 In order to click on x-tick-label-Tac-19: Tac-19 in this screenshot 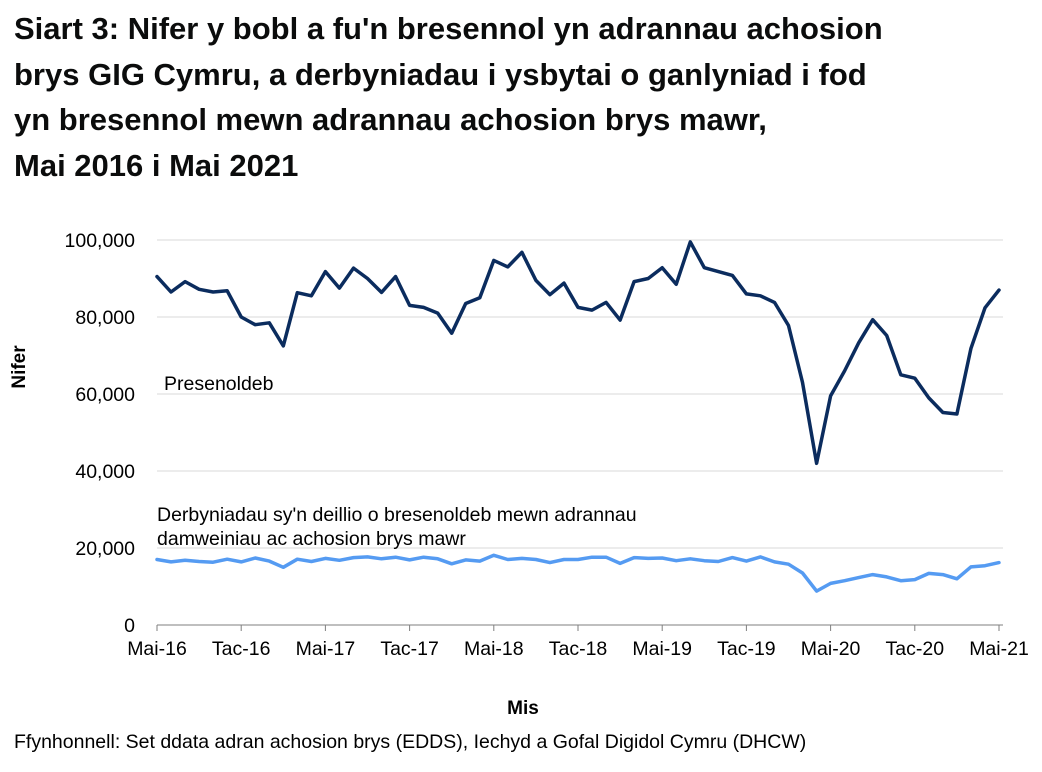, I will do `click(746, 649)`.